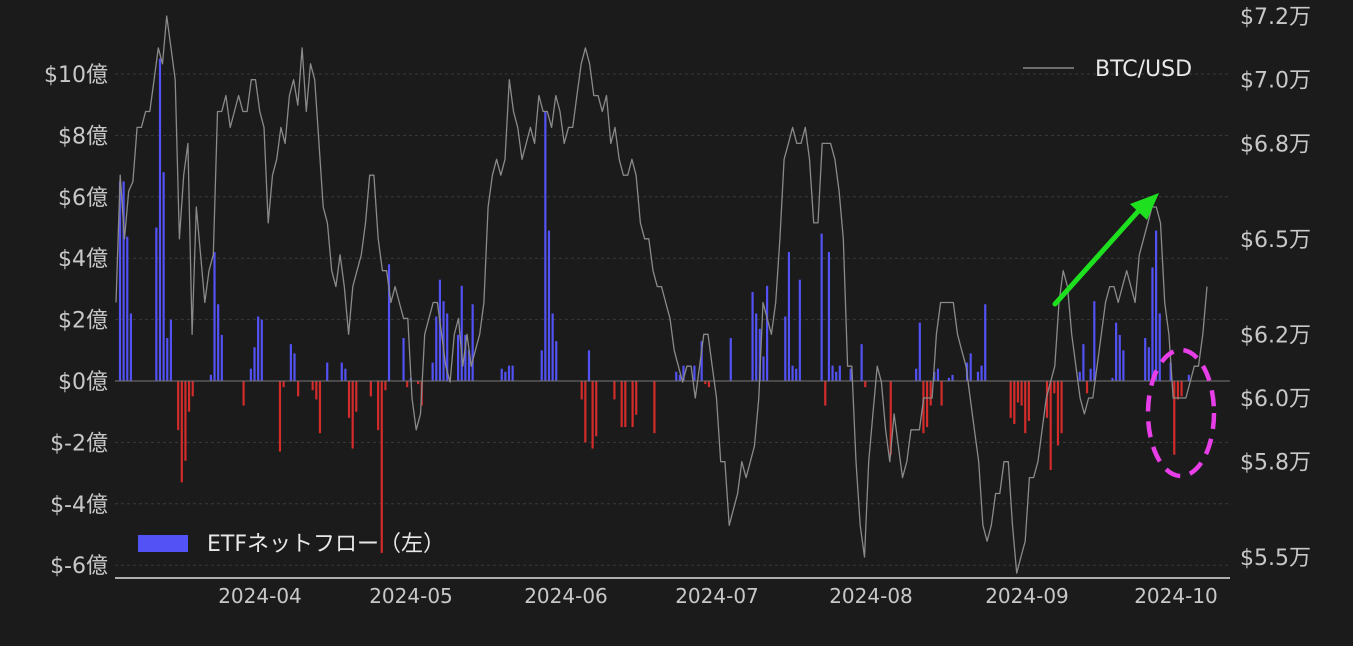 This screenshot has height=646, width=1353. What do you see at coordinates (83, 382) in the screenshot?
I see `y-left-tick-label: $0億` at bounding box center [83, 382].